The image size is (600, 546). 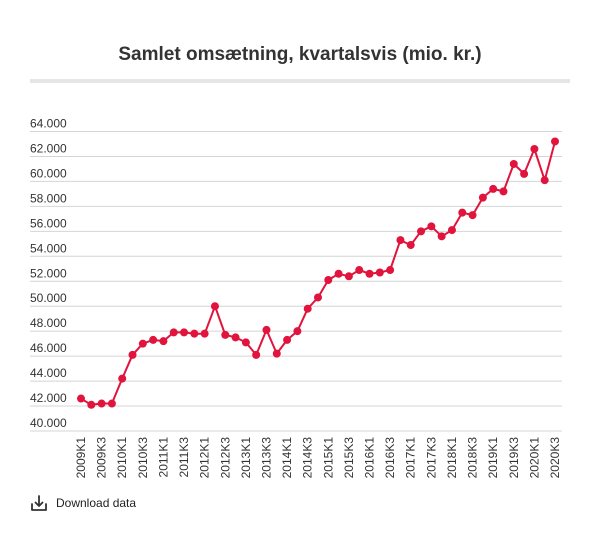 What do you see at coordinates (102, 458) in the screenshot?
I see `x-tick-label: 2009K3` at bounding box center [102, 458].